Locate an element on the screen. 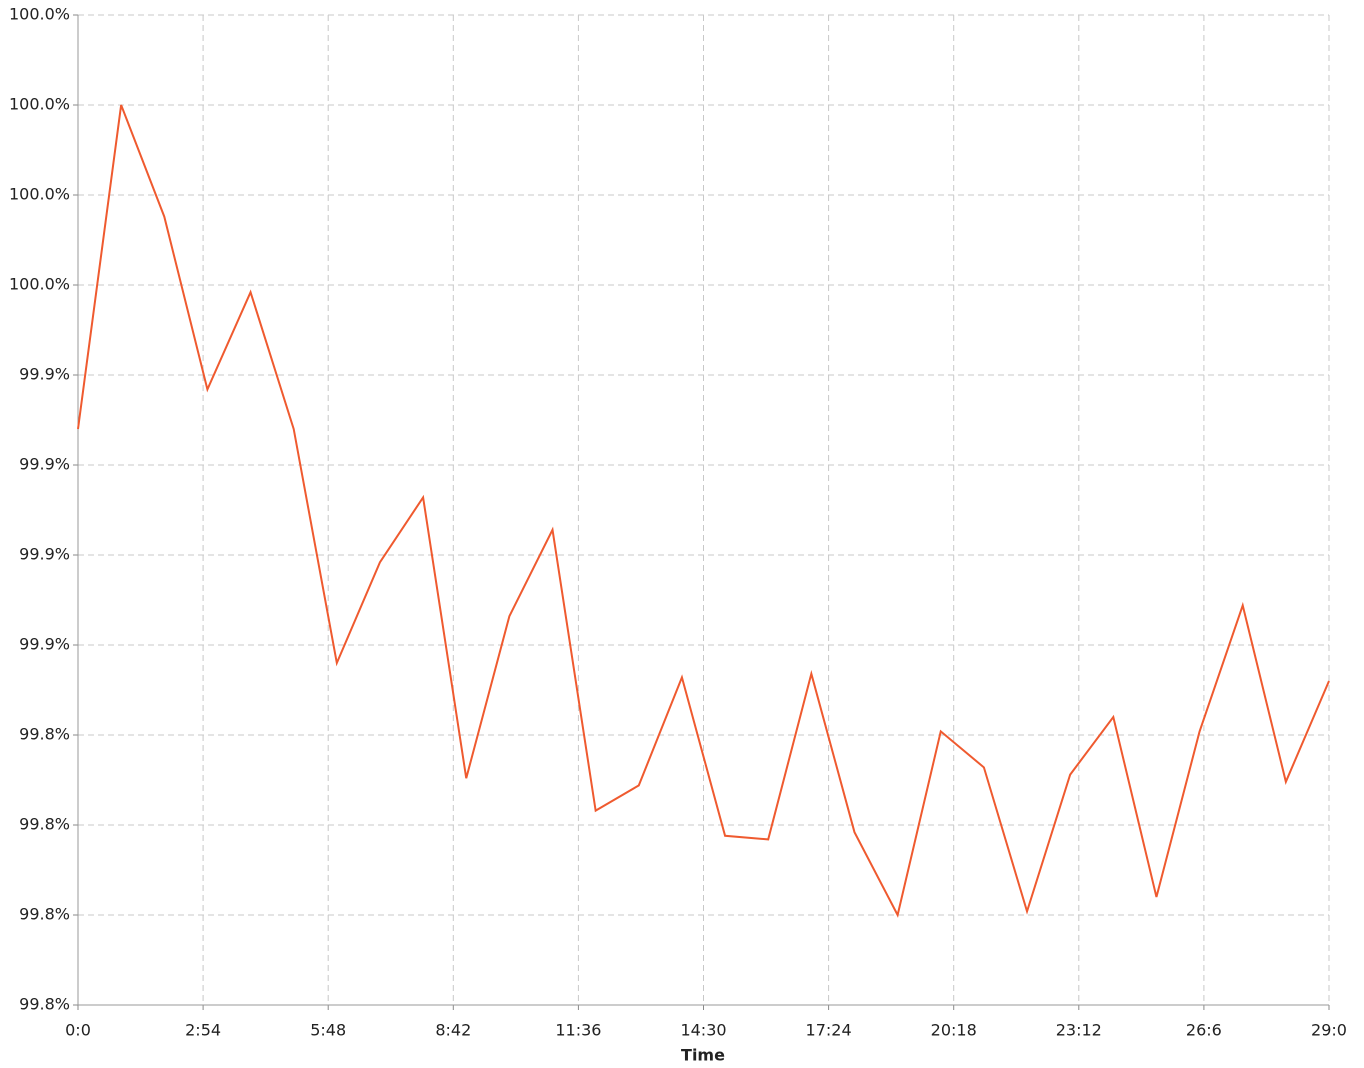  x-axis-label: Time is located at coordinates (703, 1055).